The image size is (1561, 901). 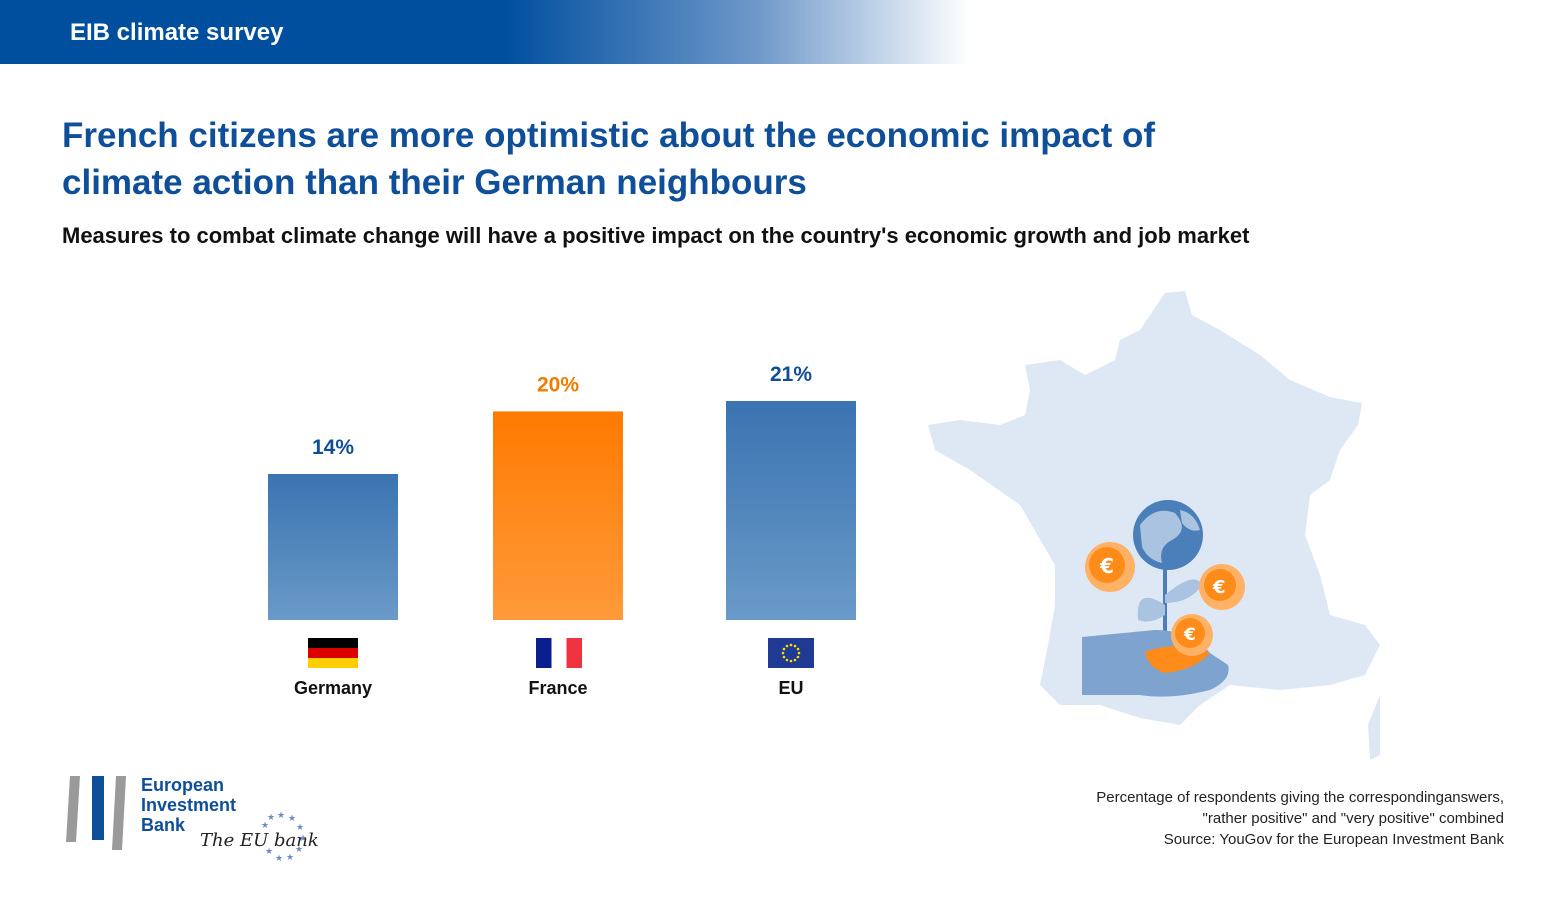 I want to click on banner-title: EIB climate survey, so click(x=177, y=32).